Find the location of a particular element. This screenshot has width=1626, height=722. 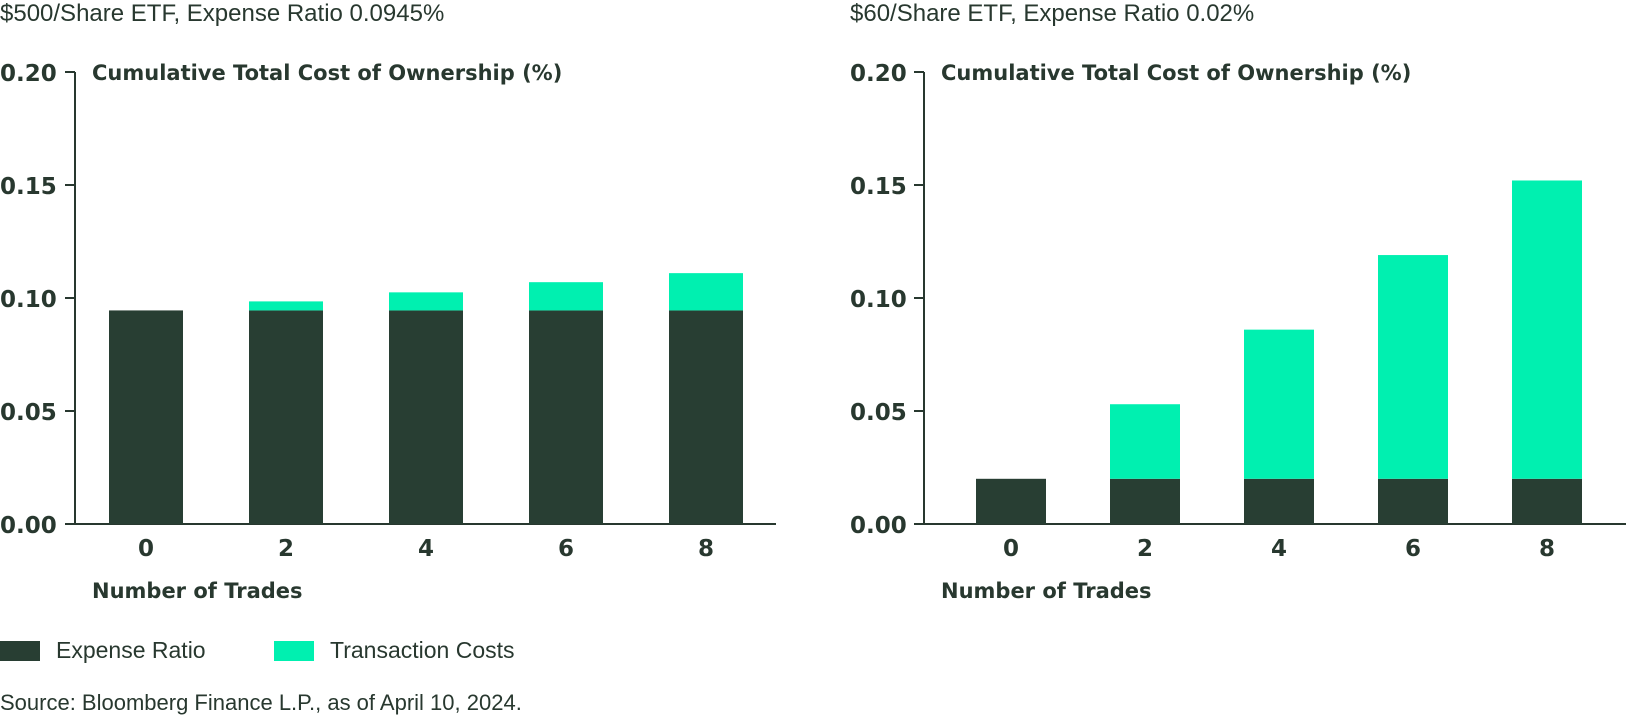

left-y-tick-label: 0.15 is located at coordinates (28, 187).